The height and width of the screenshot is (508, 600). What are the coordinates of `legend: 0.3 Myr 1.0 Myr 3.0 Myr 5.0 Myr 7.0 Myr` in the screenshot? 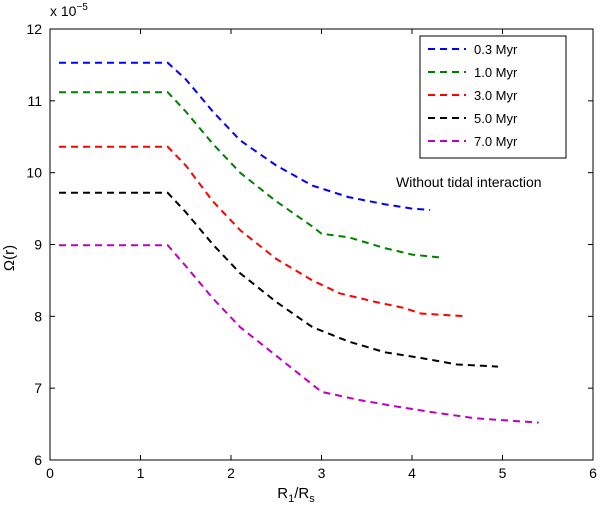 It's located at (493, 97).